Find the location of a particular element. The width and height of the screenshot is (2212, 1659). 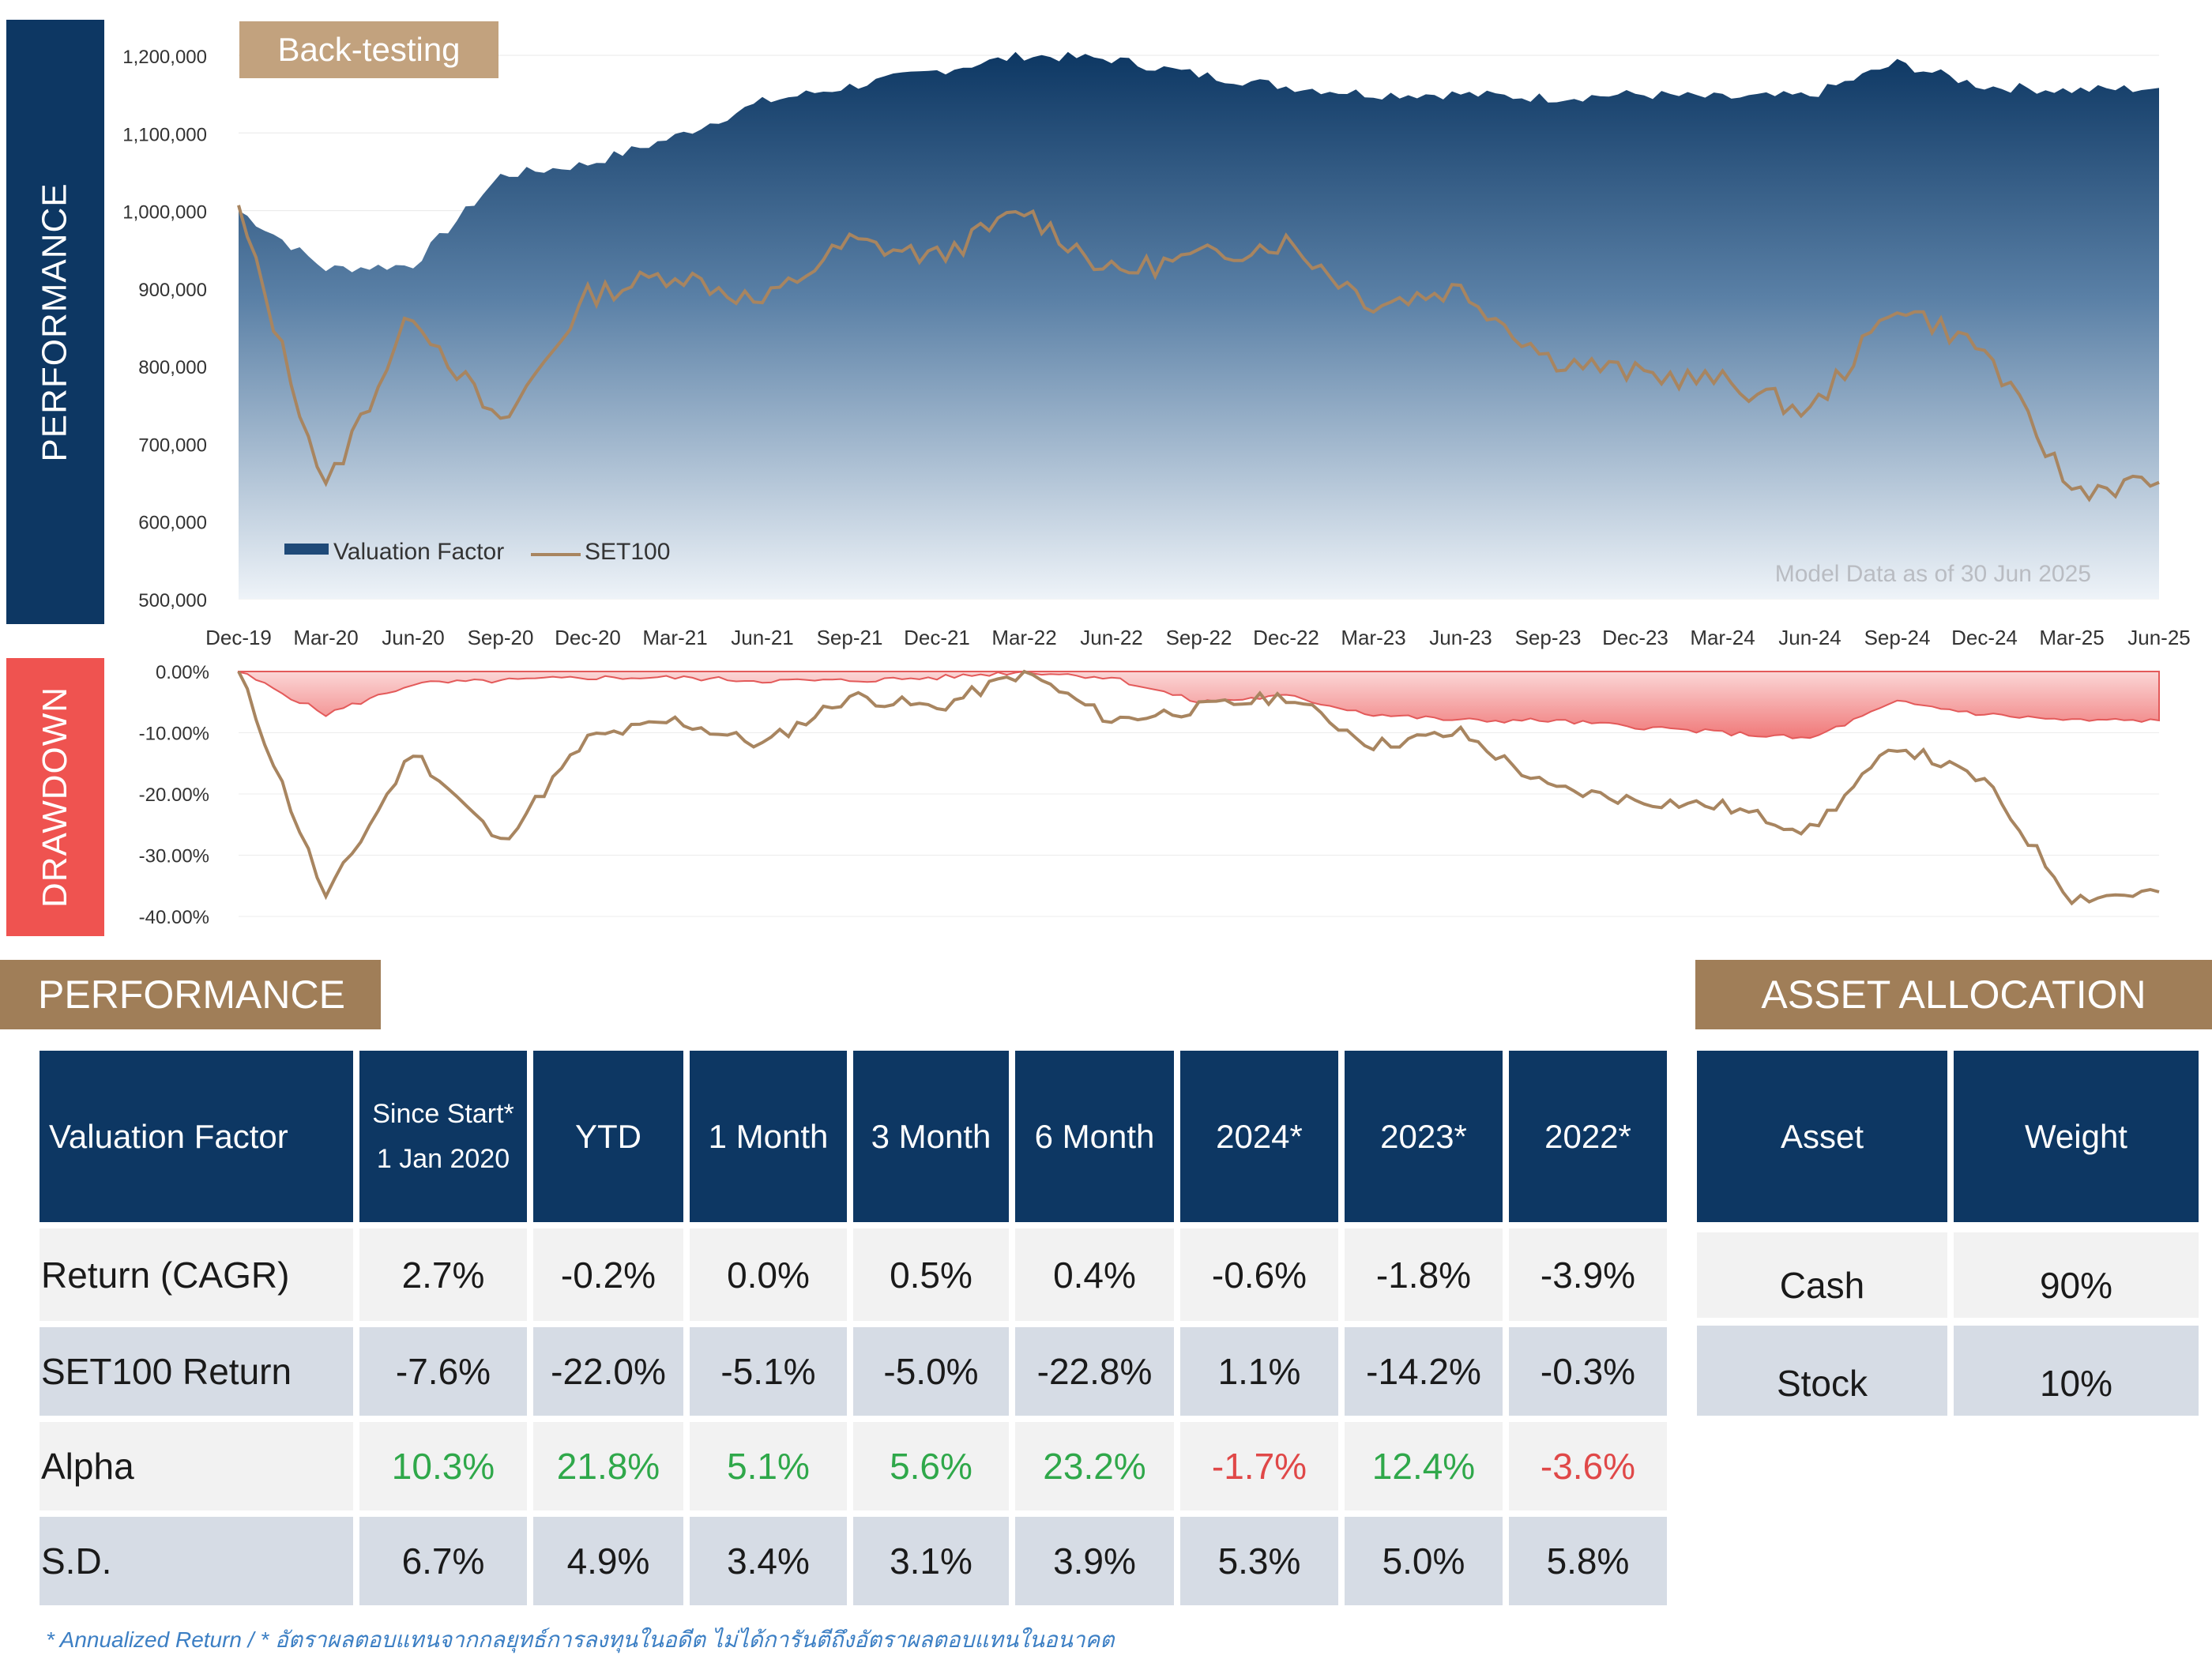

table-cell: -5.1% is located at coordinates (769, 1372).